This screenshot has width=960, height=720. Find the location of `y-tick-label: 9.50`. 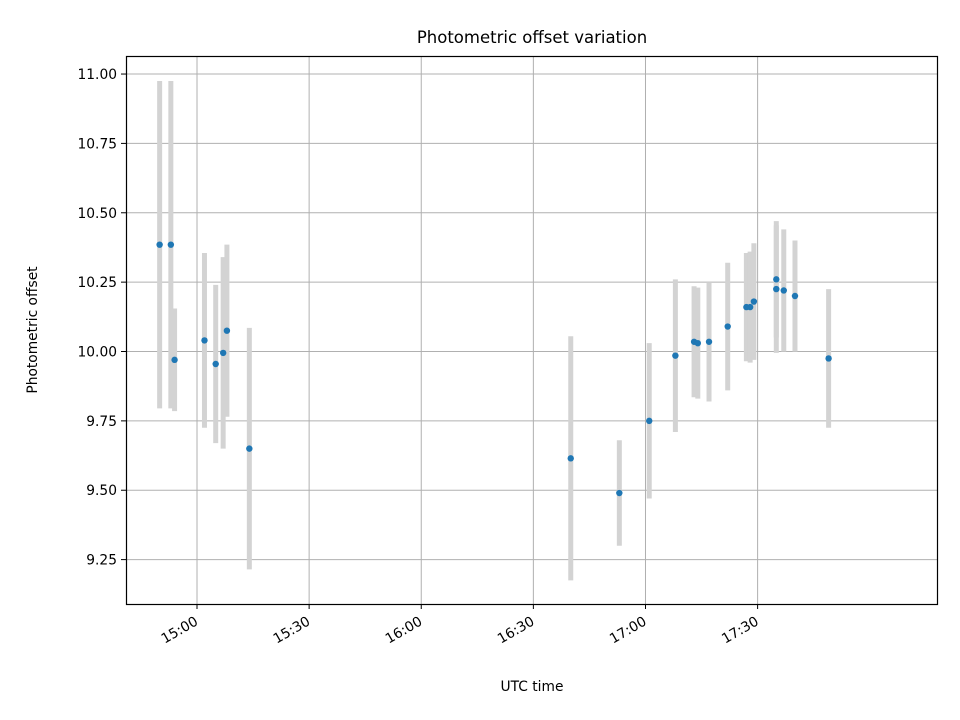

y-tick-label: 9.50 is located at coordinates (101, 491).